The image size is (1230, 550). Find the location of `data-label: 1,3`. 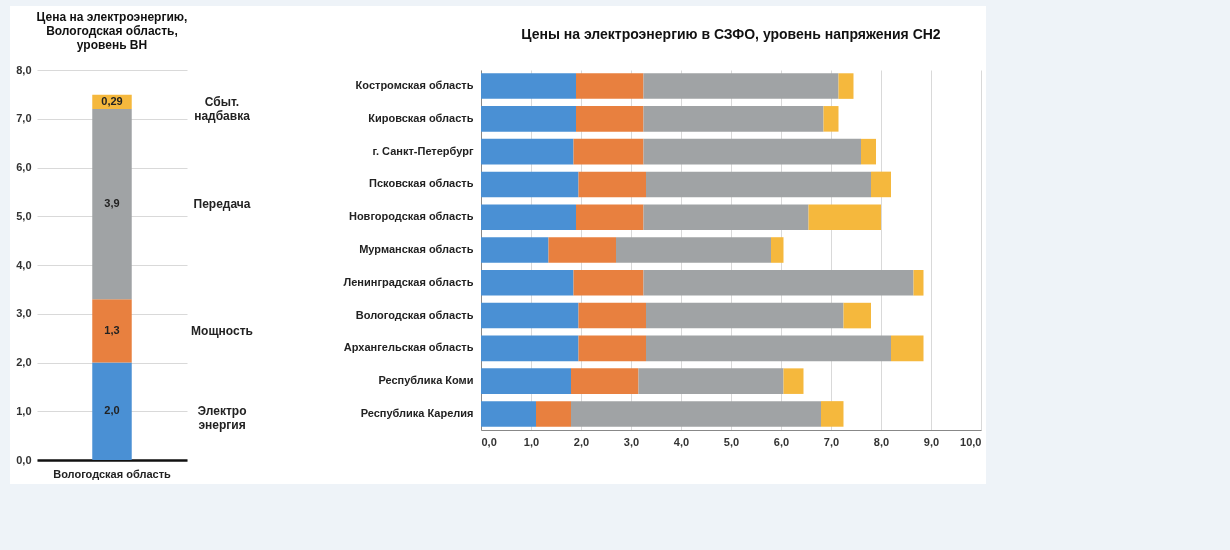

data-label: 1,3 is located at coordinates (112, 329).